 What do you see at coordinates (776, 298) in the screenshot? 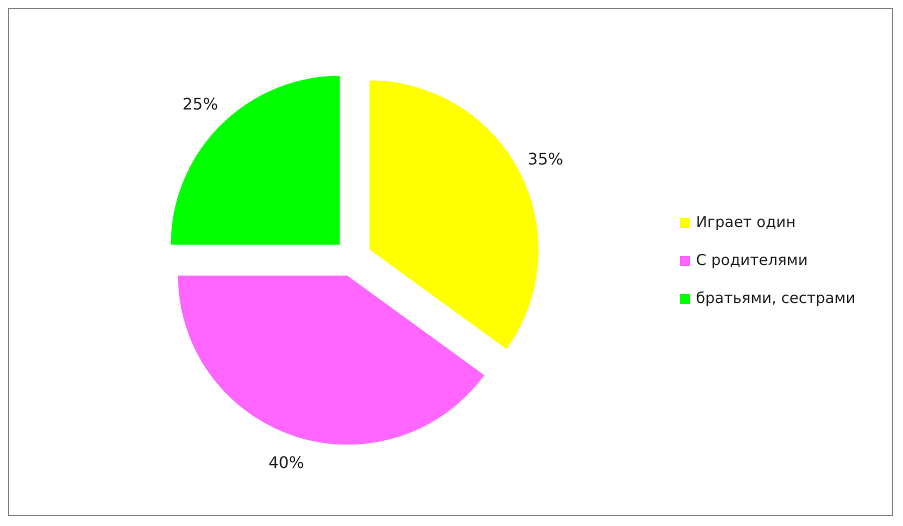
I see `legend-label: братьями, сестрами` at bounding box center [776, 298].